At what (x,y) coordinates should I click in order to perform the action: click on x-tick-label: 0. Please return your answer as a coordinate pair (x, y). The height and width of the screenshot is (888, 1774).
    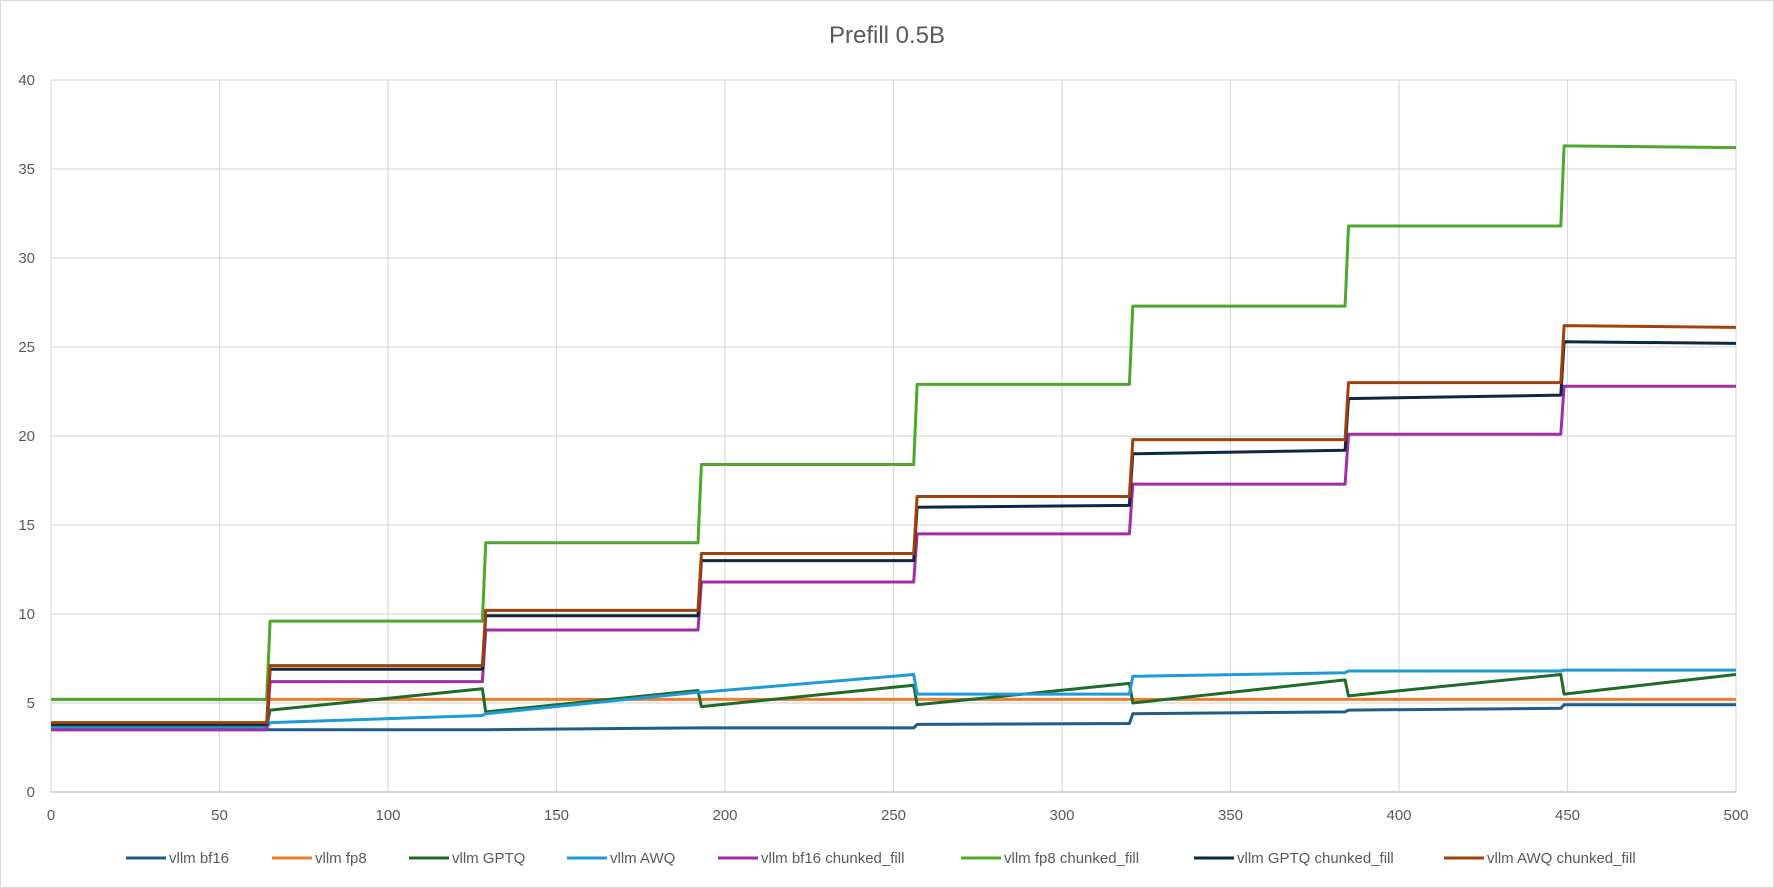
    Looking at the image, I should click on (51, 815).